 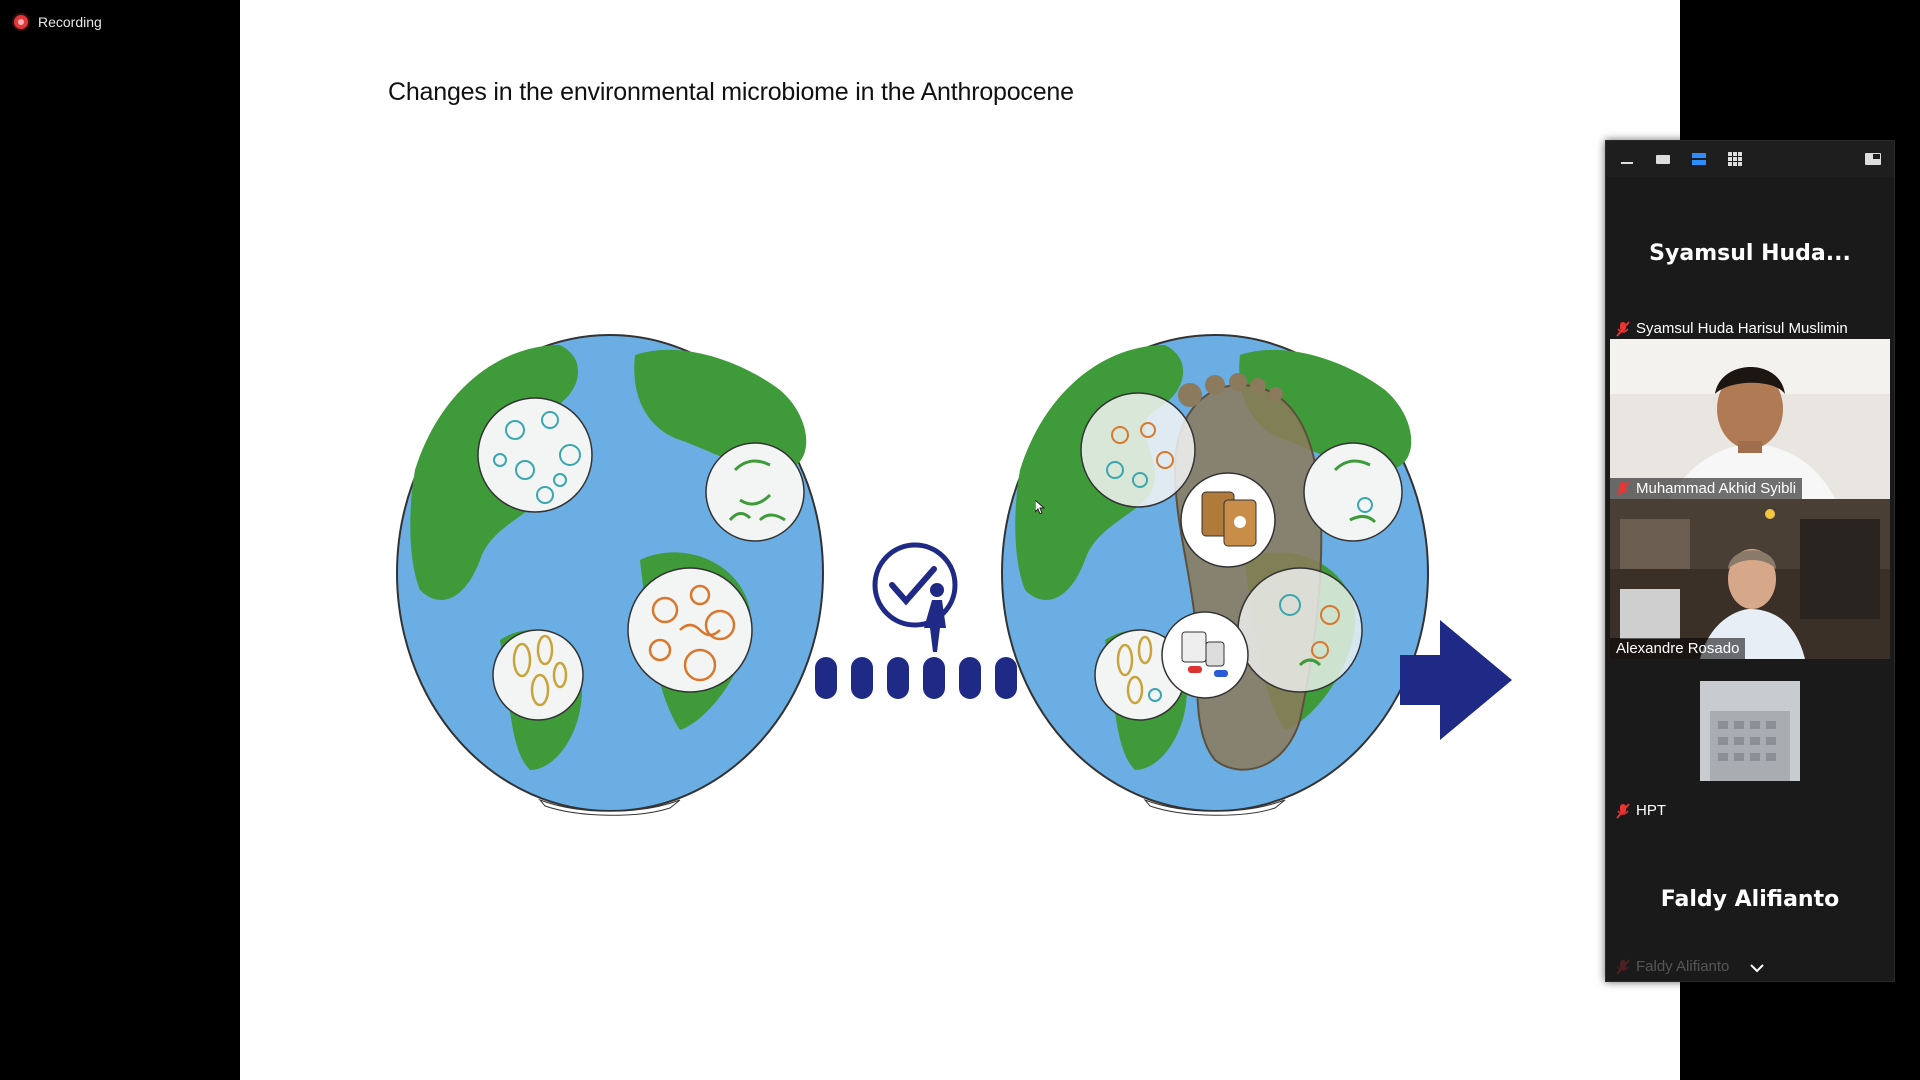 What do you see at coordinates (1627, 159) in the screenshot?
I see `minimize-icon` at bounding box center [1627, 159].